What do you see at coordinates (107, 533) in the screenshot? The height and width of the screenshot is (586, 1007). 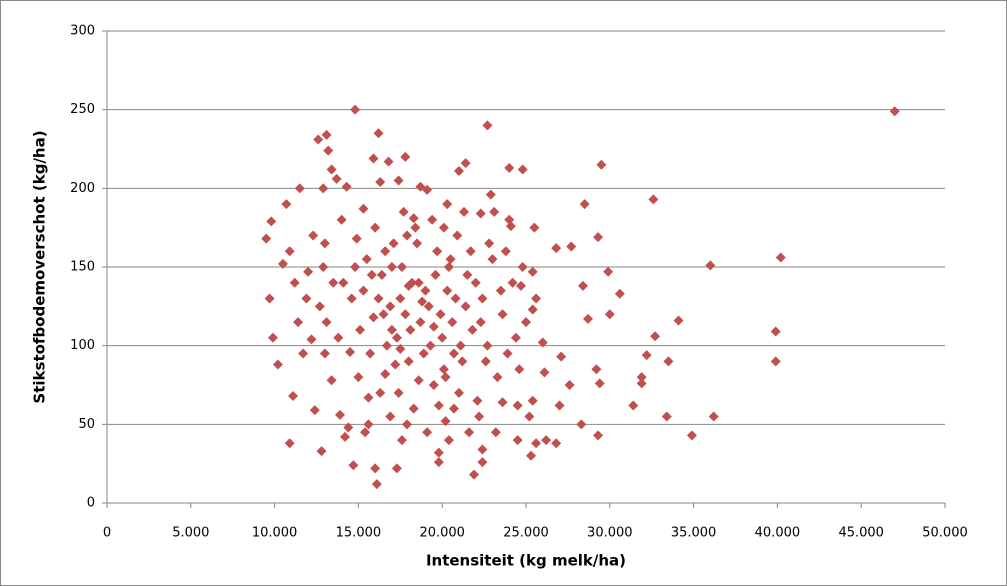 I see `x-tick-label: 0` at bounding box center [107, 533].